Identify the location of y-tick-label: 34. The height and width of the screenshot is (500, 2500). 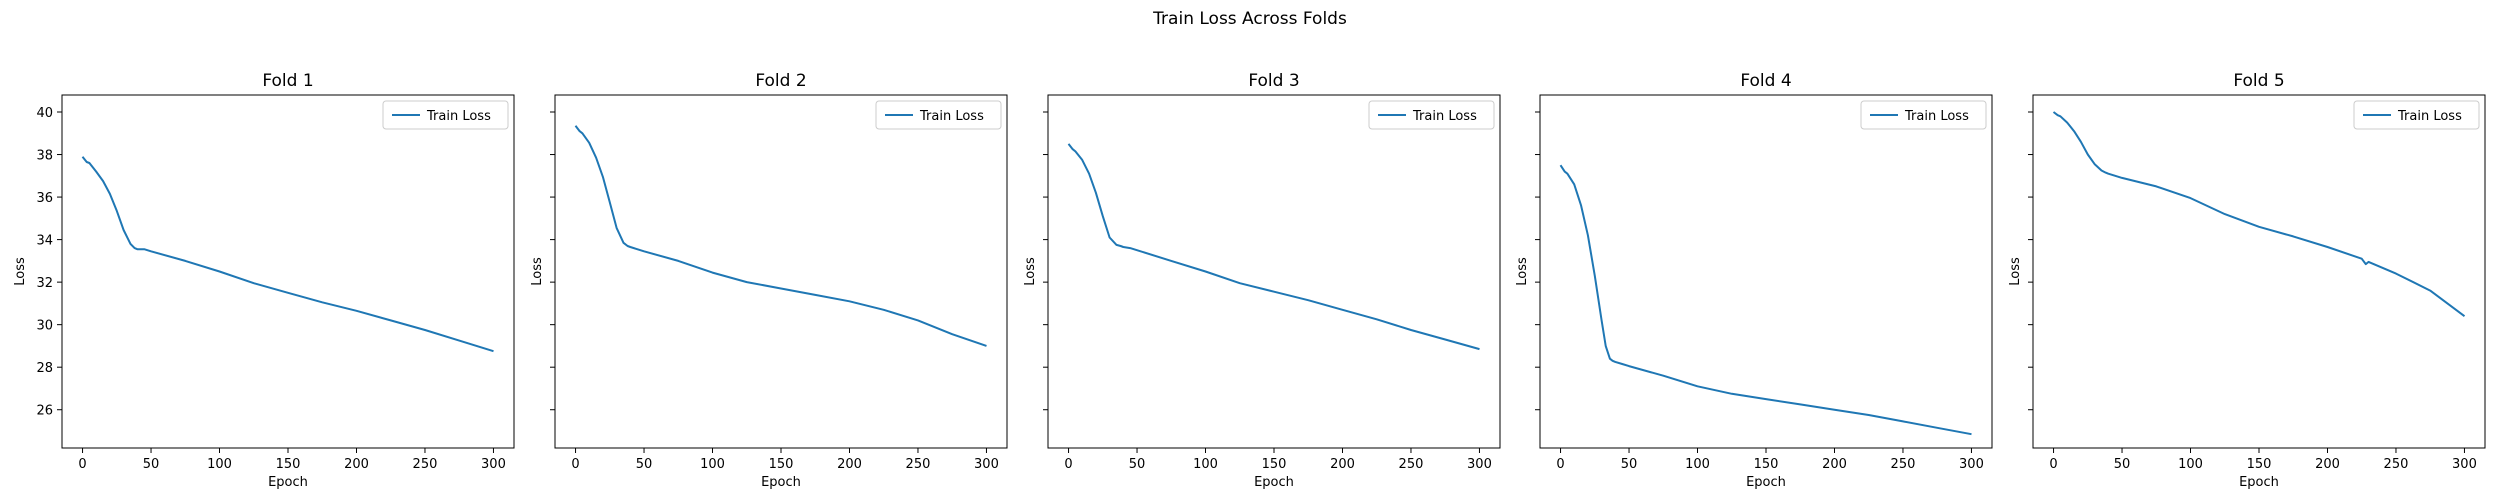
(44, 241).